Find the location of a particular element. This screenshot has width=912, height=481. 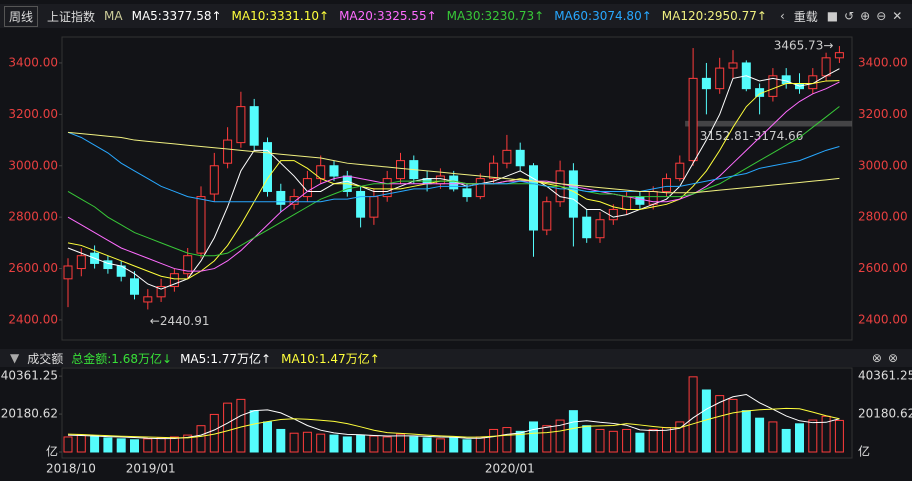

indicator: MA is located at coordinates (113, 16).